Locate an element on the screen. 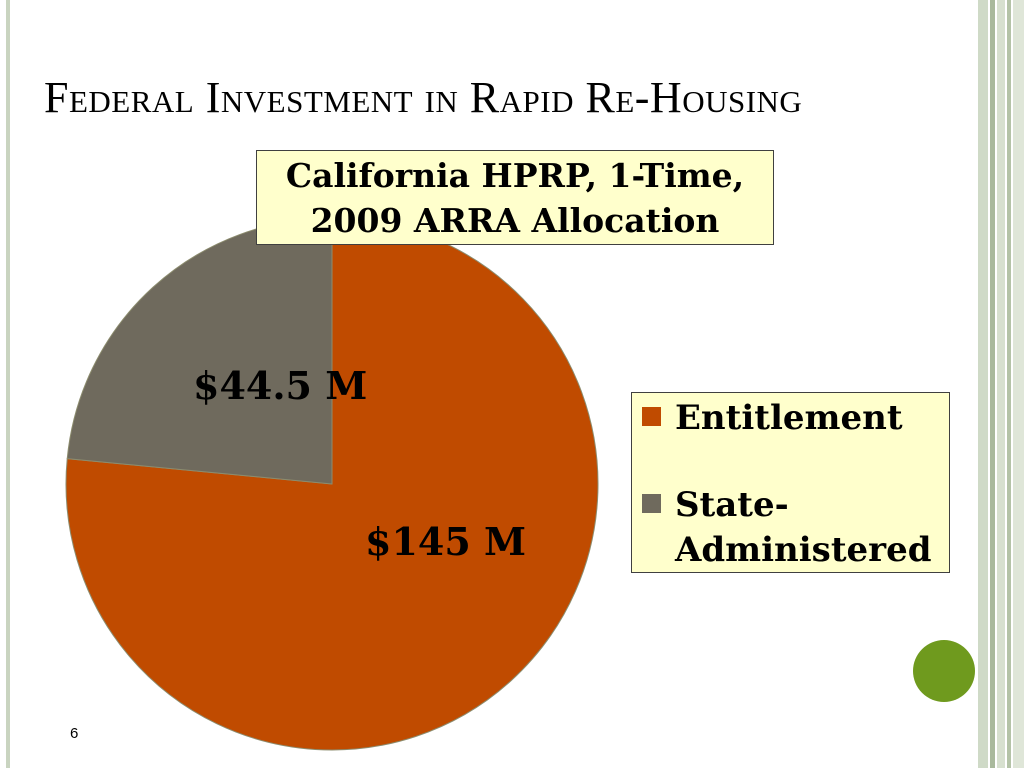  legend-label-entitlement: Entitlement is located at coordinates (789, 418).